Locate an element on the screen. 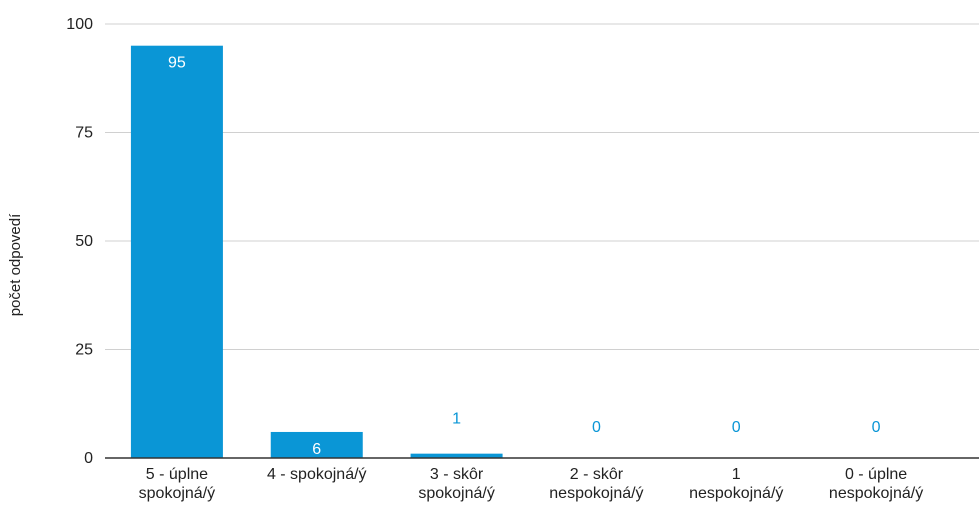 The width and height of the screenshot is (979, 515). y-tick-label: 25 is located at coordinates (84, 350).